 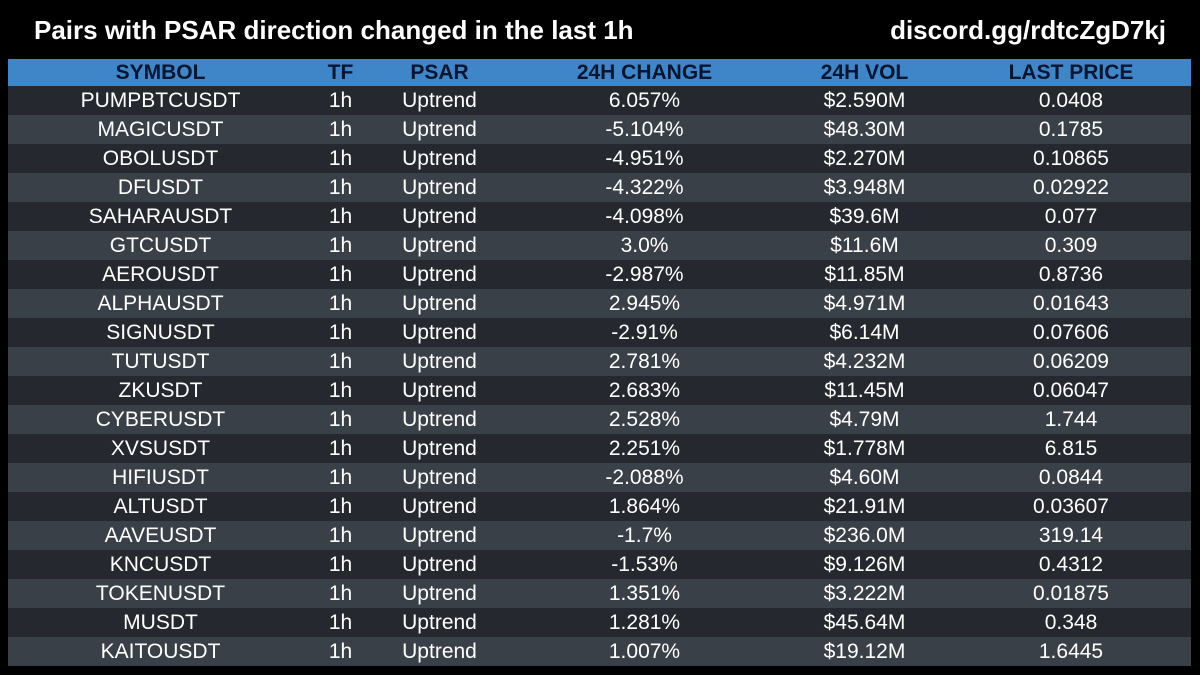 What do you see at coordinates (160, 651) in the screenshot?
I see `cell-symbol: KAITOUSDT` at bounding box center [160, 651].